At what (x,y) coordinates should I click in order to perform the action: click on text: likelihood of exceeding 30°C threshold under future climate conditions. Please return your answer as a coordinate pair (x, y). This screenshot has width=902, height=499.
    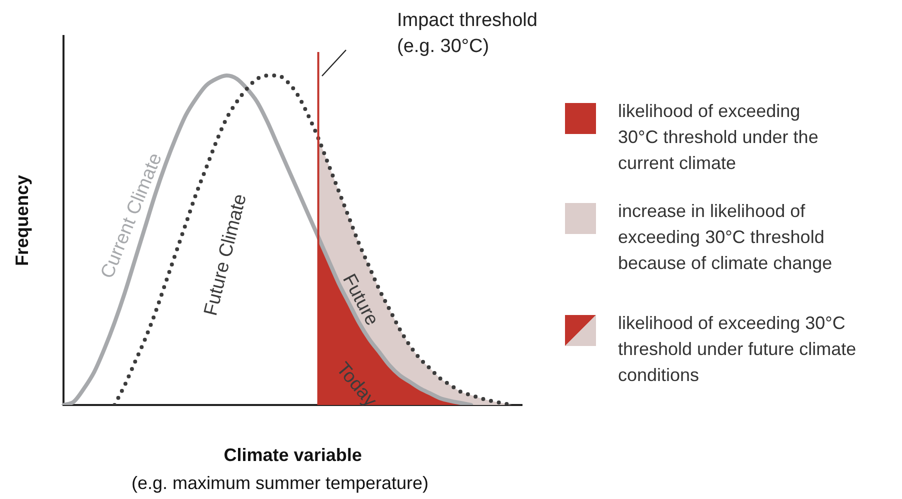
    Looking at the image, I should click on (738, 349).